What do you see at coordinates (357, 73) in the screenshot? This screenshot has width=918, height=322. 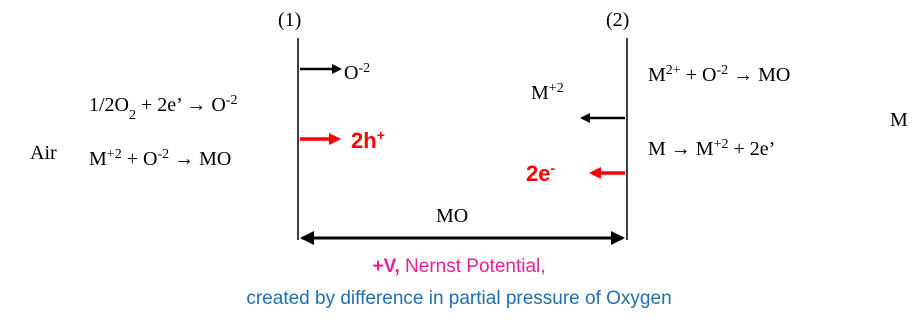 I see `oxygen-ion-label: O-2` at bounding box center [357, 73].